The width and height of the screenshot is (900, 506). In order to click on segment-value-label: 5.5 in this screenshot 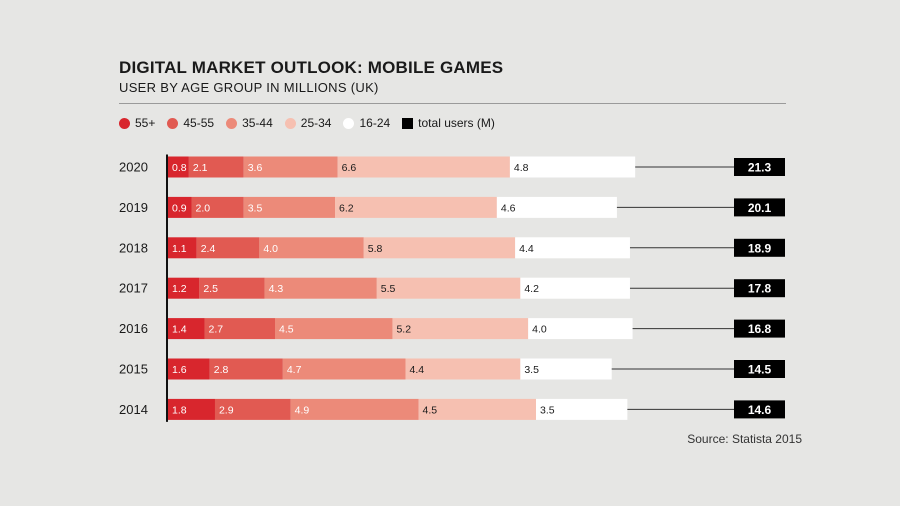, I will do `click(388, 289)`.